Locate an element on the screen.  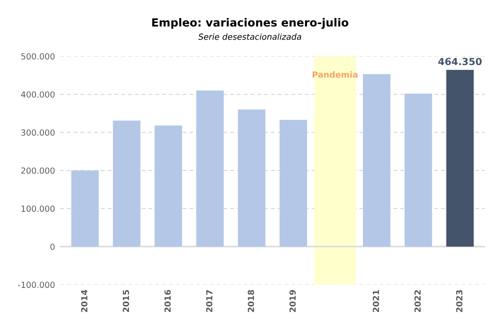
y-tick-label: 400.000 is located at coordinates (38, 94).